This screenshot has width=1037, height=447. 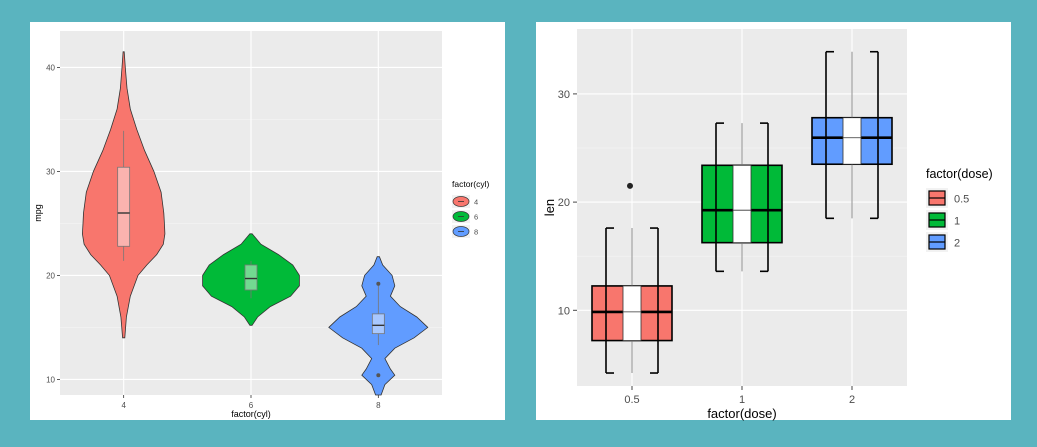 What do you see at coordinates (959, 174) in the screenshot?
I see `legend-title: factor(dose)` at bounding box center [959, 174].